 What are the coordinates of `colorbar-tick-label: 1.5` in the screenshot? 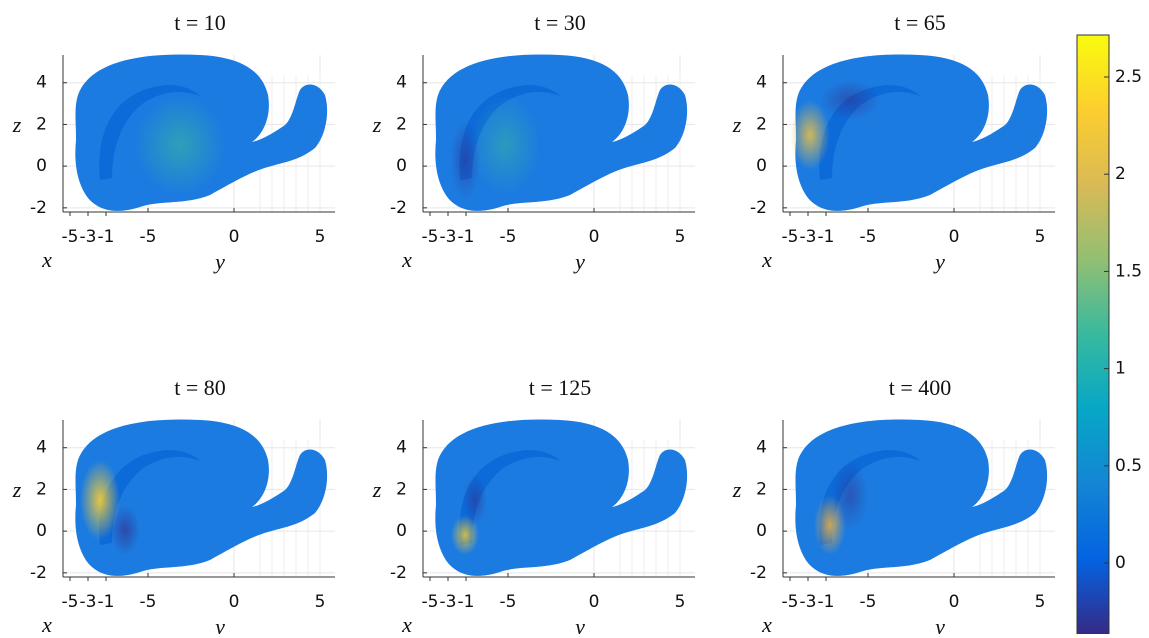 It's located at (1128, 271).